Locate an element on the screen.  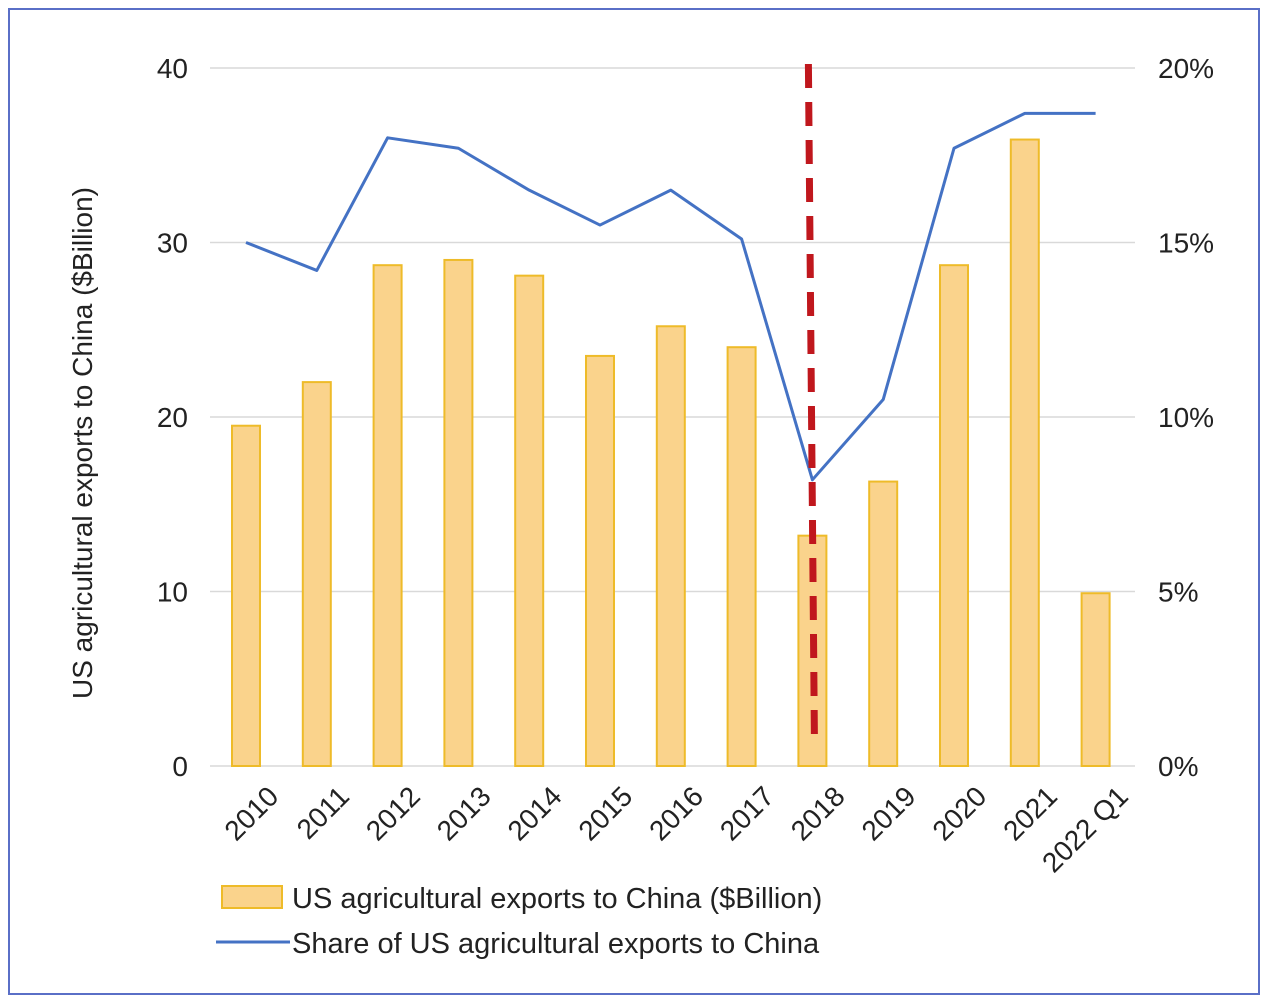
y-axis-left-ticks: 0 10 20 30 40 is located at coordinates (172, 417).